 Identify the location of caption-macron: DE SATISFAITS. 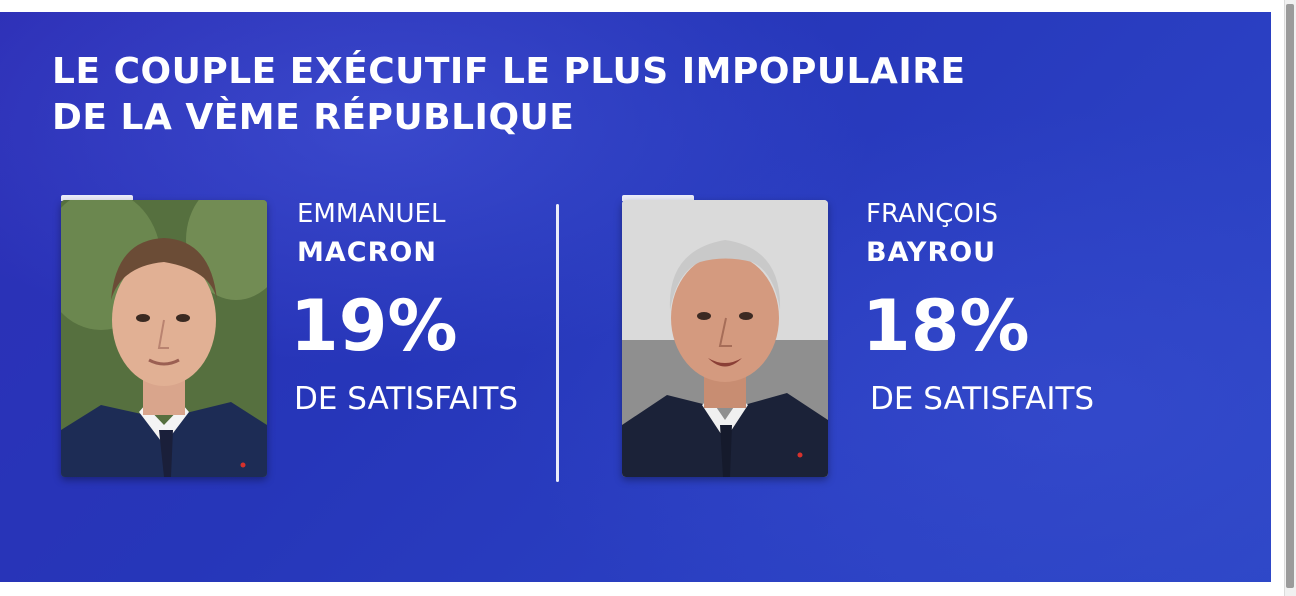
(406, 399).